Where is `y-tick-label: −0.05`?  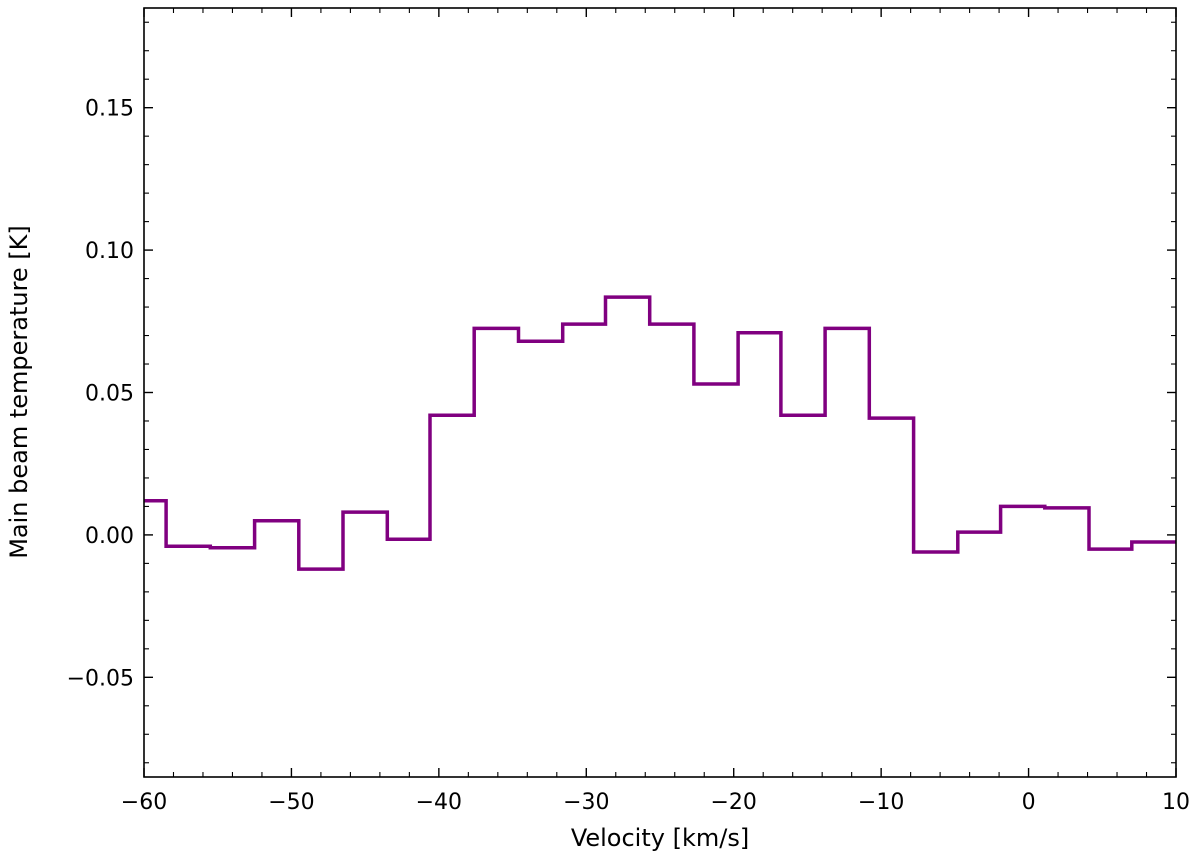 y-tick-label: −0.05 is located at coordinates (100, 678).